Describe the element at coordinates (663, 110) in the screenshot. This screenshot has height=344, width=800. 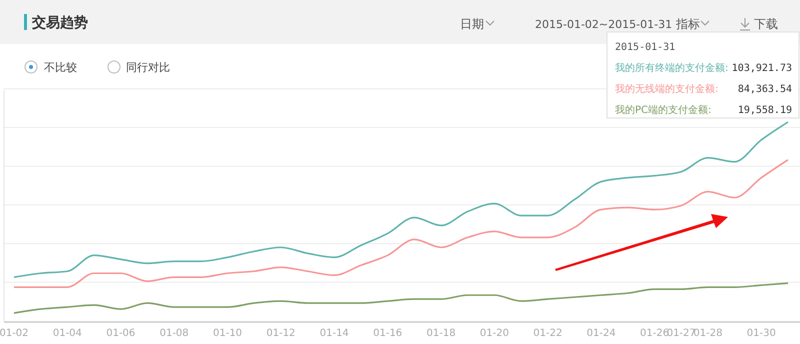
I see `text: 我的PC端的支付金额:` at that location.